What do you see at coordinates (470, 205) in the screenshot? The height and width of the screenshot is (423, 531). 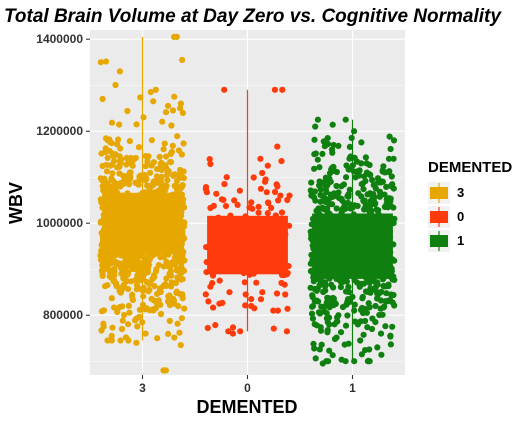 I see `legend: DEMENTED 3 0 1` at bounding box center [470, 205].